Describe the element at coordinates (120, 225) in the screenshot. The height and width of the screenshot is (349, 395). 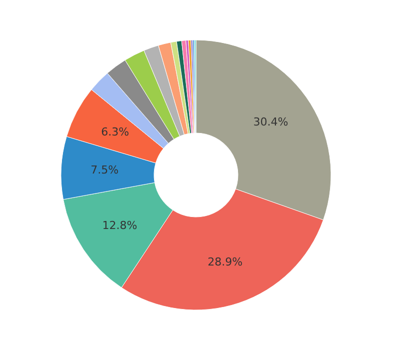
I see `data-label: 12.8%` at that location.